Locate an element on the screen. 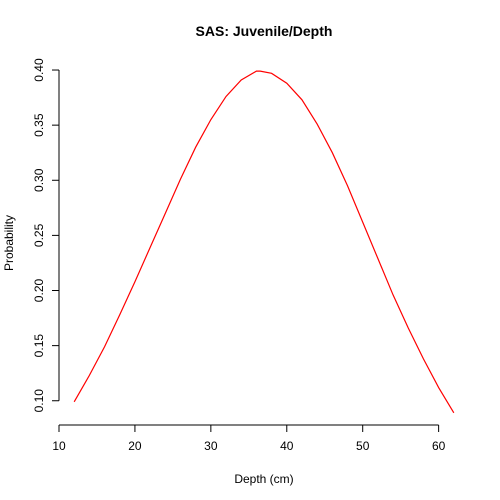  x-tick-label-4: 50 is located at coordinates (363, 446).